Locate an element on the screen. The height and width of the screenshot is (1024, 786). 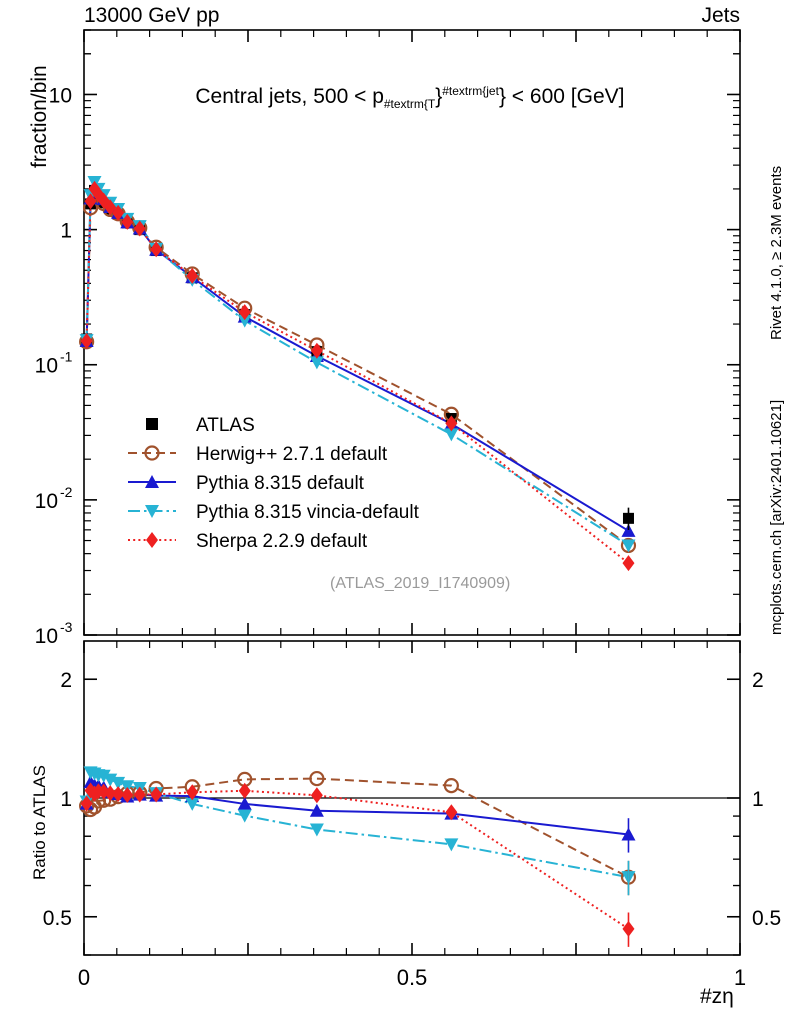
ratio-ytick-label: 2 is located at coordinates (66, 680).